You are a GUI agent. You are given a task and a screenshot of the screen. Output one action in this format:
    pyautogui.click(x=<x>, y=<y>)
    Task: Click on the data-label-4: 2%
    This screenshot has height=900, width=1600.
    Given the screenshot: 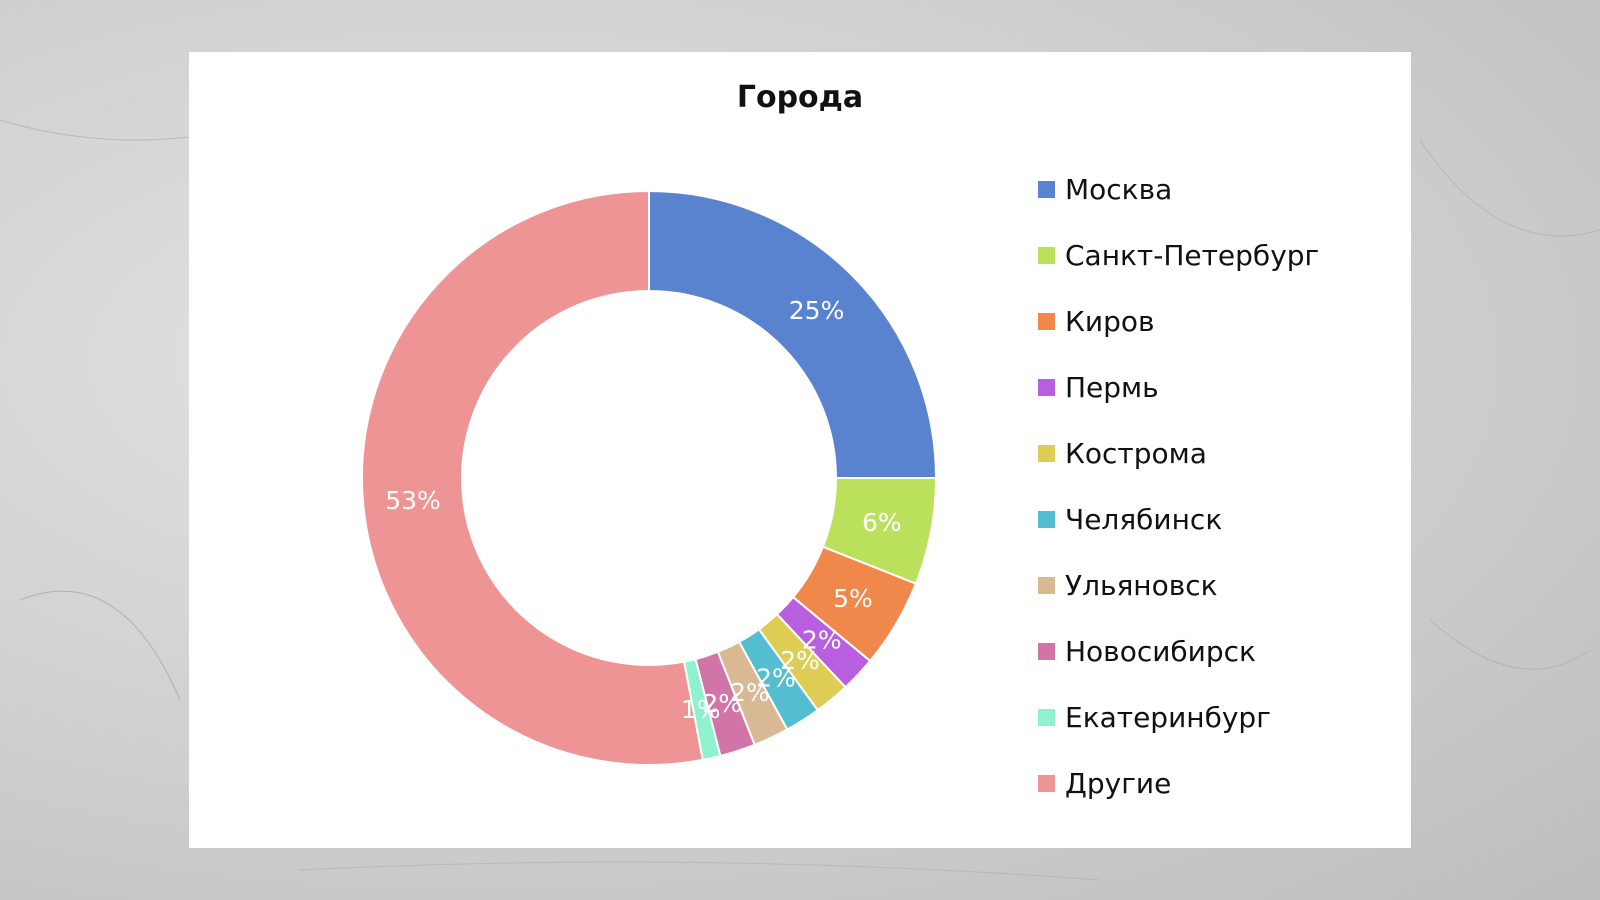 What is the action you would take?
    pyautogui.click(x=800, y=660)
    